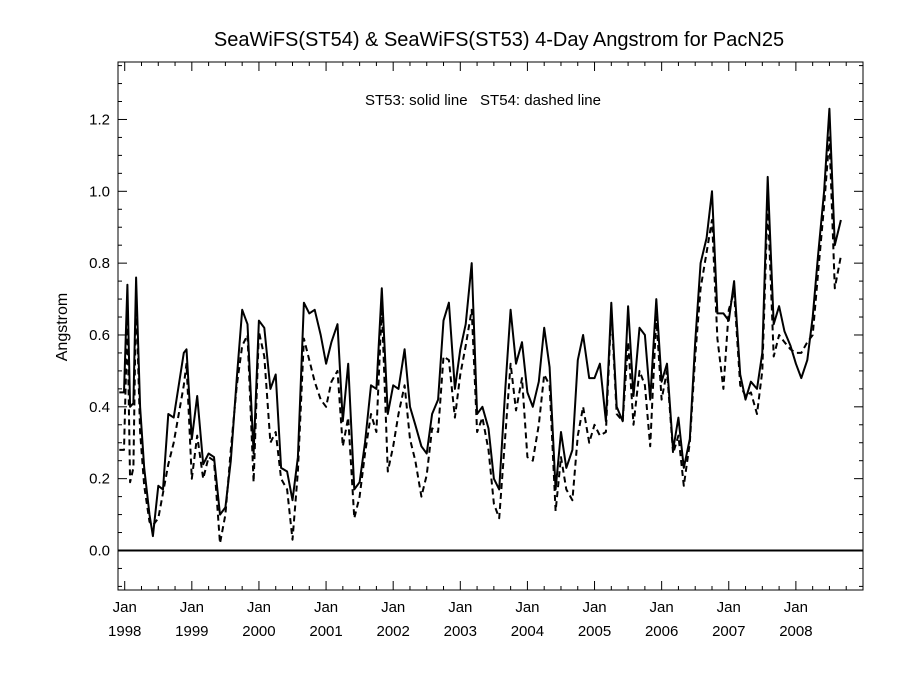 The width and height of the screenshot is (900, 675). Describe the element at coordinates (483, 100) in the screenshot. I see `series-annotation: ST53: solid line ST54: dashed line` at that location.